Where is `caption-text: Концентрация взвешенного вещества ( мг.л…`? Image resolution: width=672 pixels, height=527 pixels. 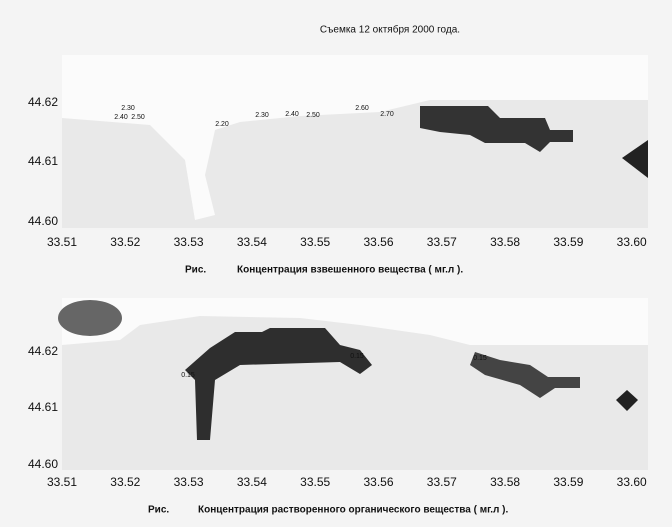 caption-text: Концентрация взвешенного вещества ( мг.л… is located at coordinates (350, 270).